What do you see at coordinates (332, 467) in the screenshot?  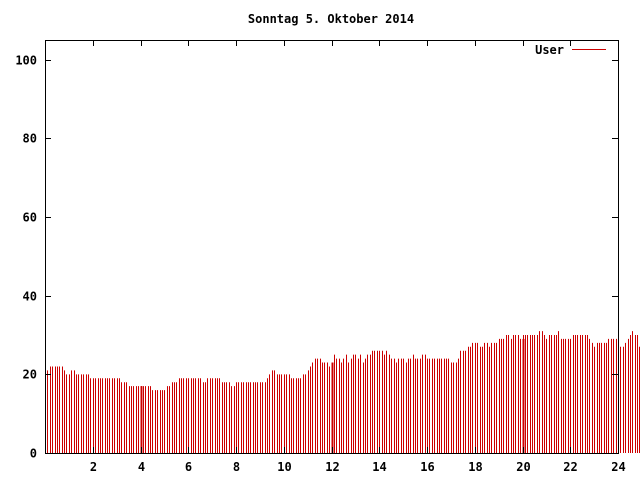 I see `x-tick-label: 12` at bounding box center [332, 467].